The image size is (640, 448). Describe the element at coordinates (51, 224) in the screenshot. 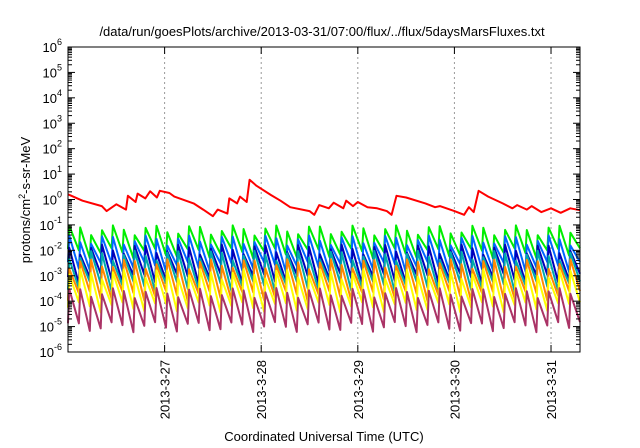

I see `y-tick-label: 10⁻¹` at that location.